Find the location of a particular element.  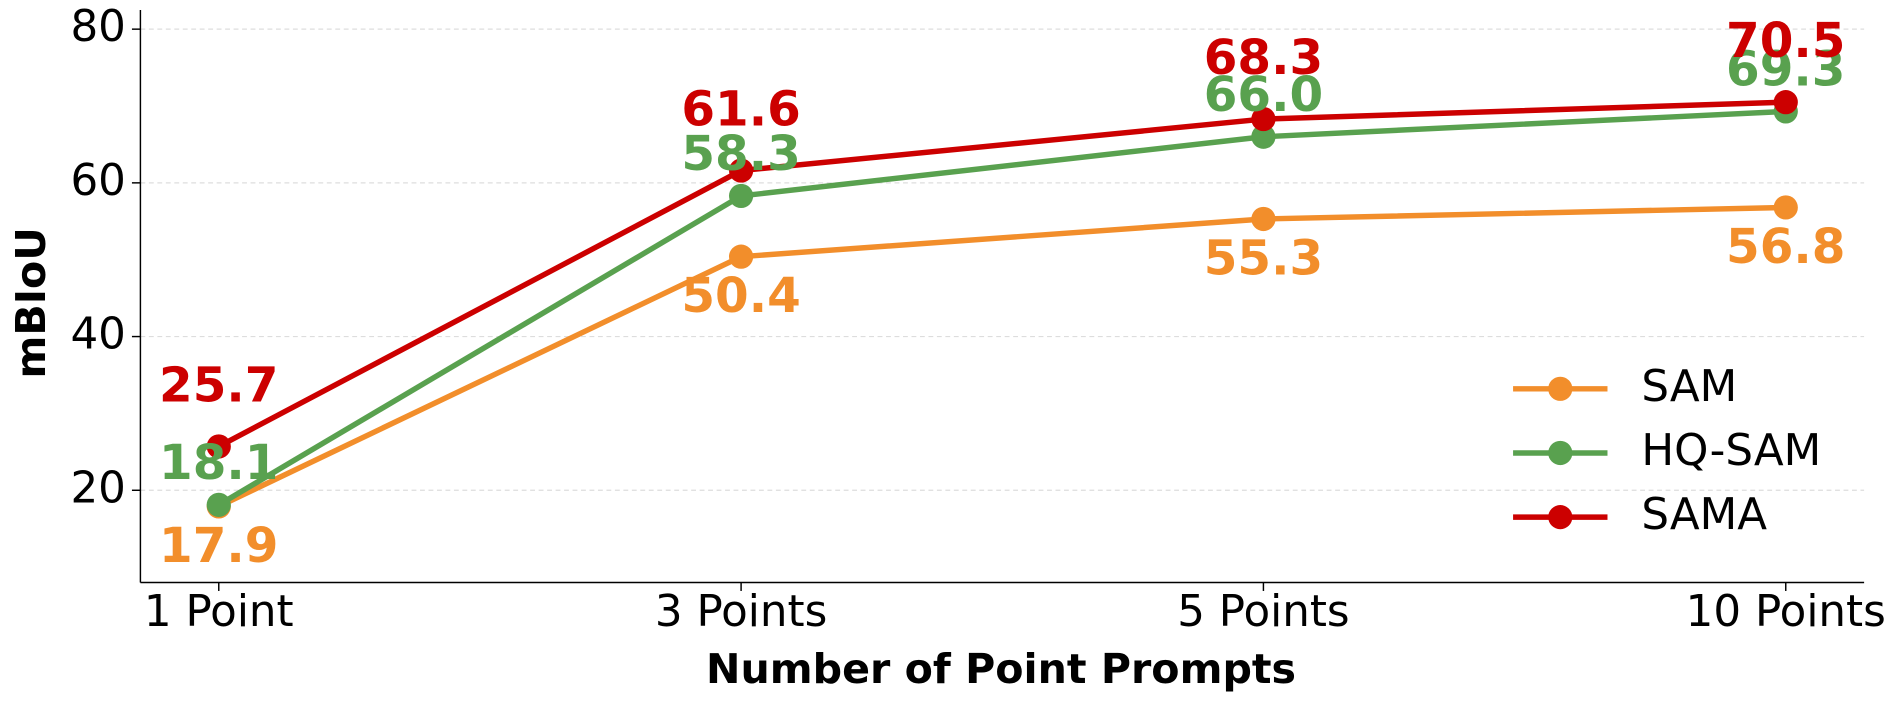

y-tick-label: 80 is located at coordinates (97, 27).